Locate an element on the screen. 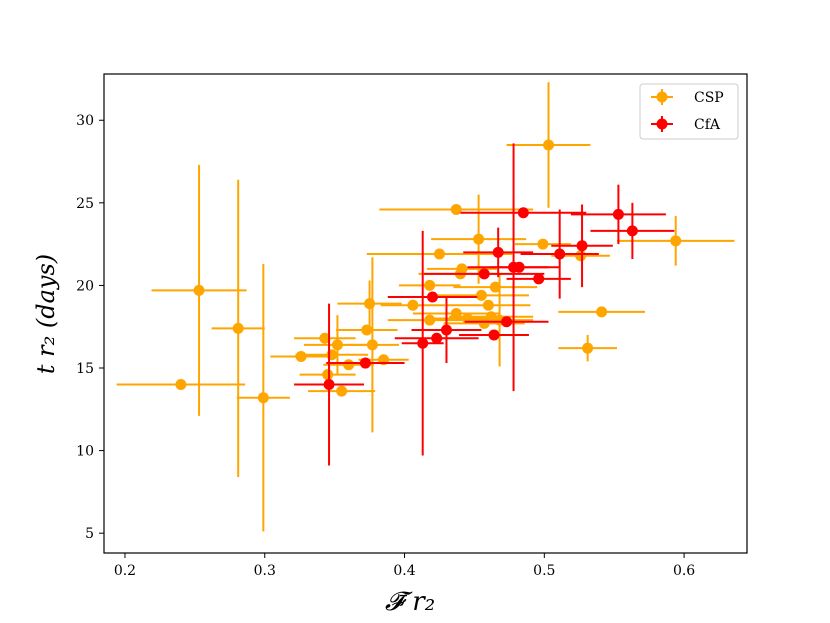  x-tick-label: 0.6 is located at coordinates (684, 571).